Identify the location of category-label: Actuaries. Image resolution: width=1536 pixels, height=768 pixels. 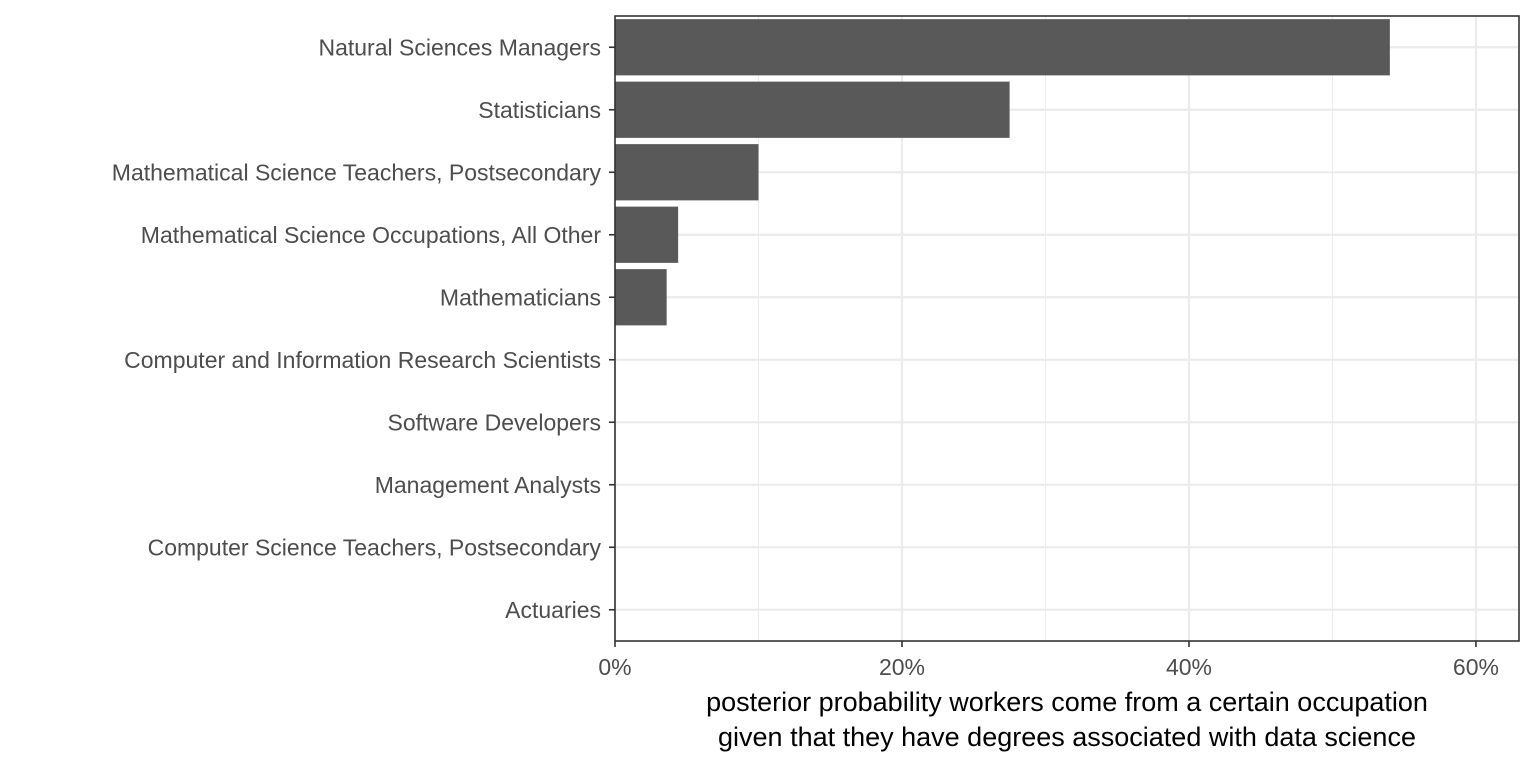
(553, 610).